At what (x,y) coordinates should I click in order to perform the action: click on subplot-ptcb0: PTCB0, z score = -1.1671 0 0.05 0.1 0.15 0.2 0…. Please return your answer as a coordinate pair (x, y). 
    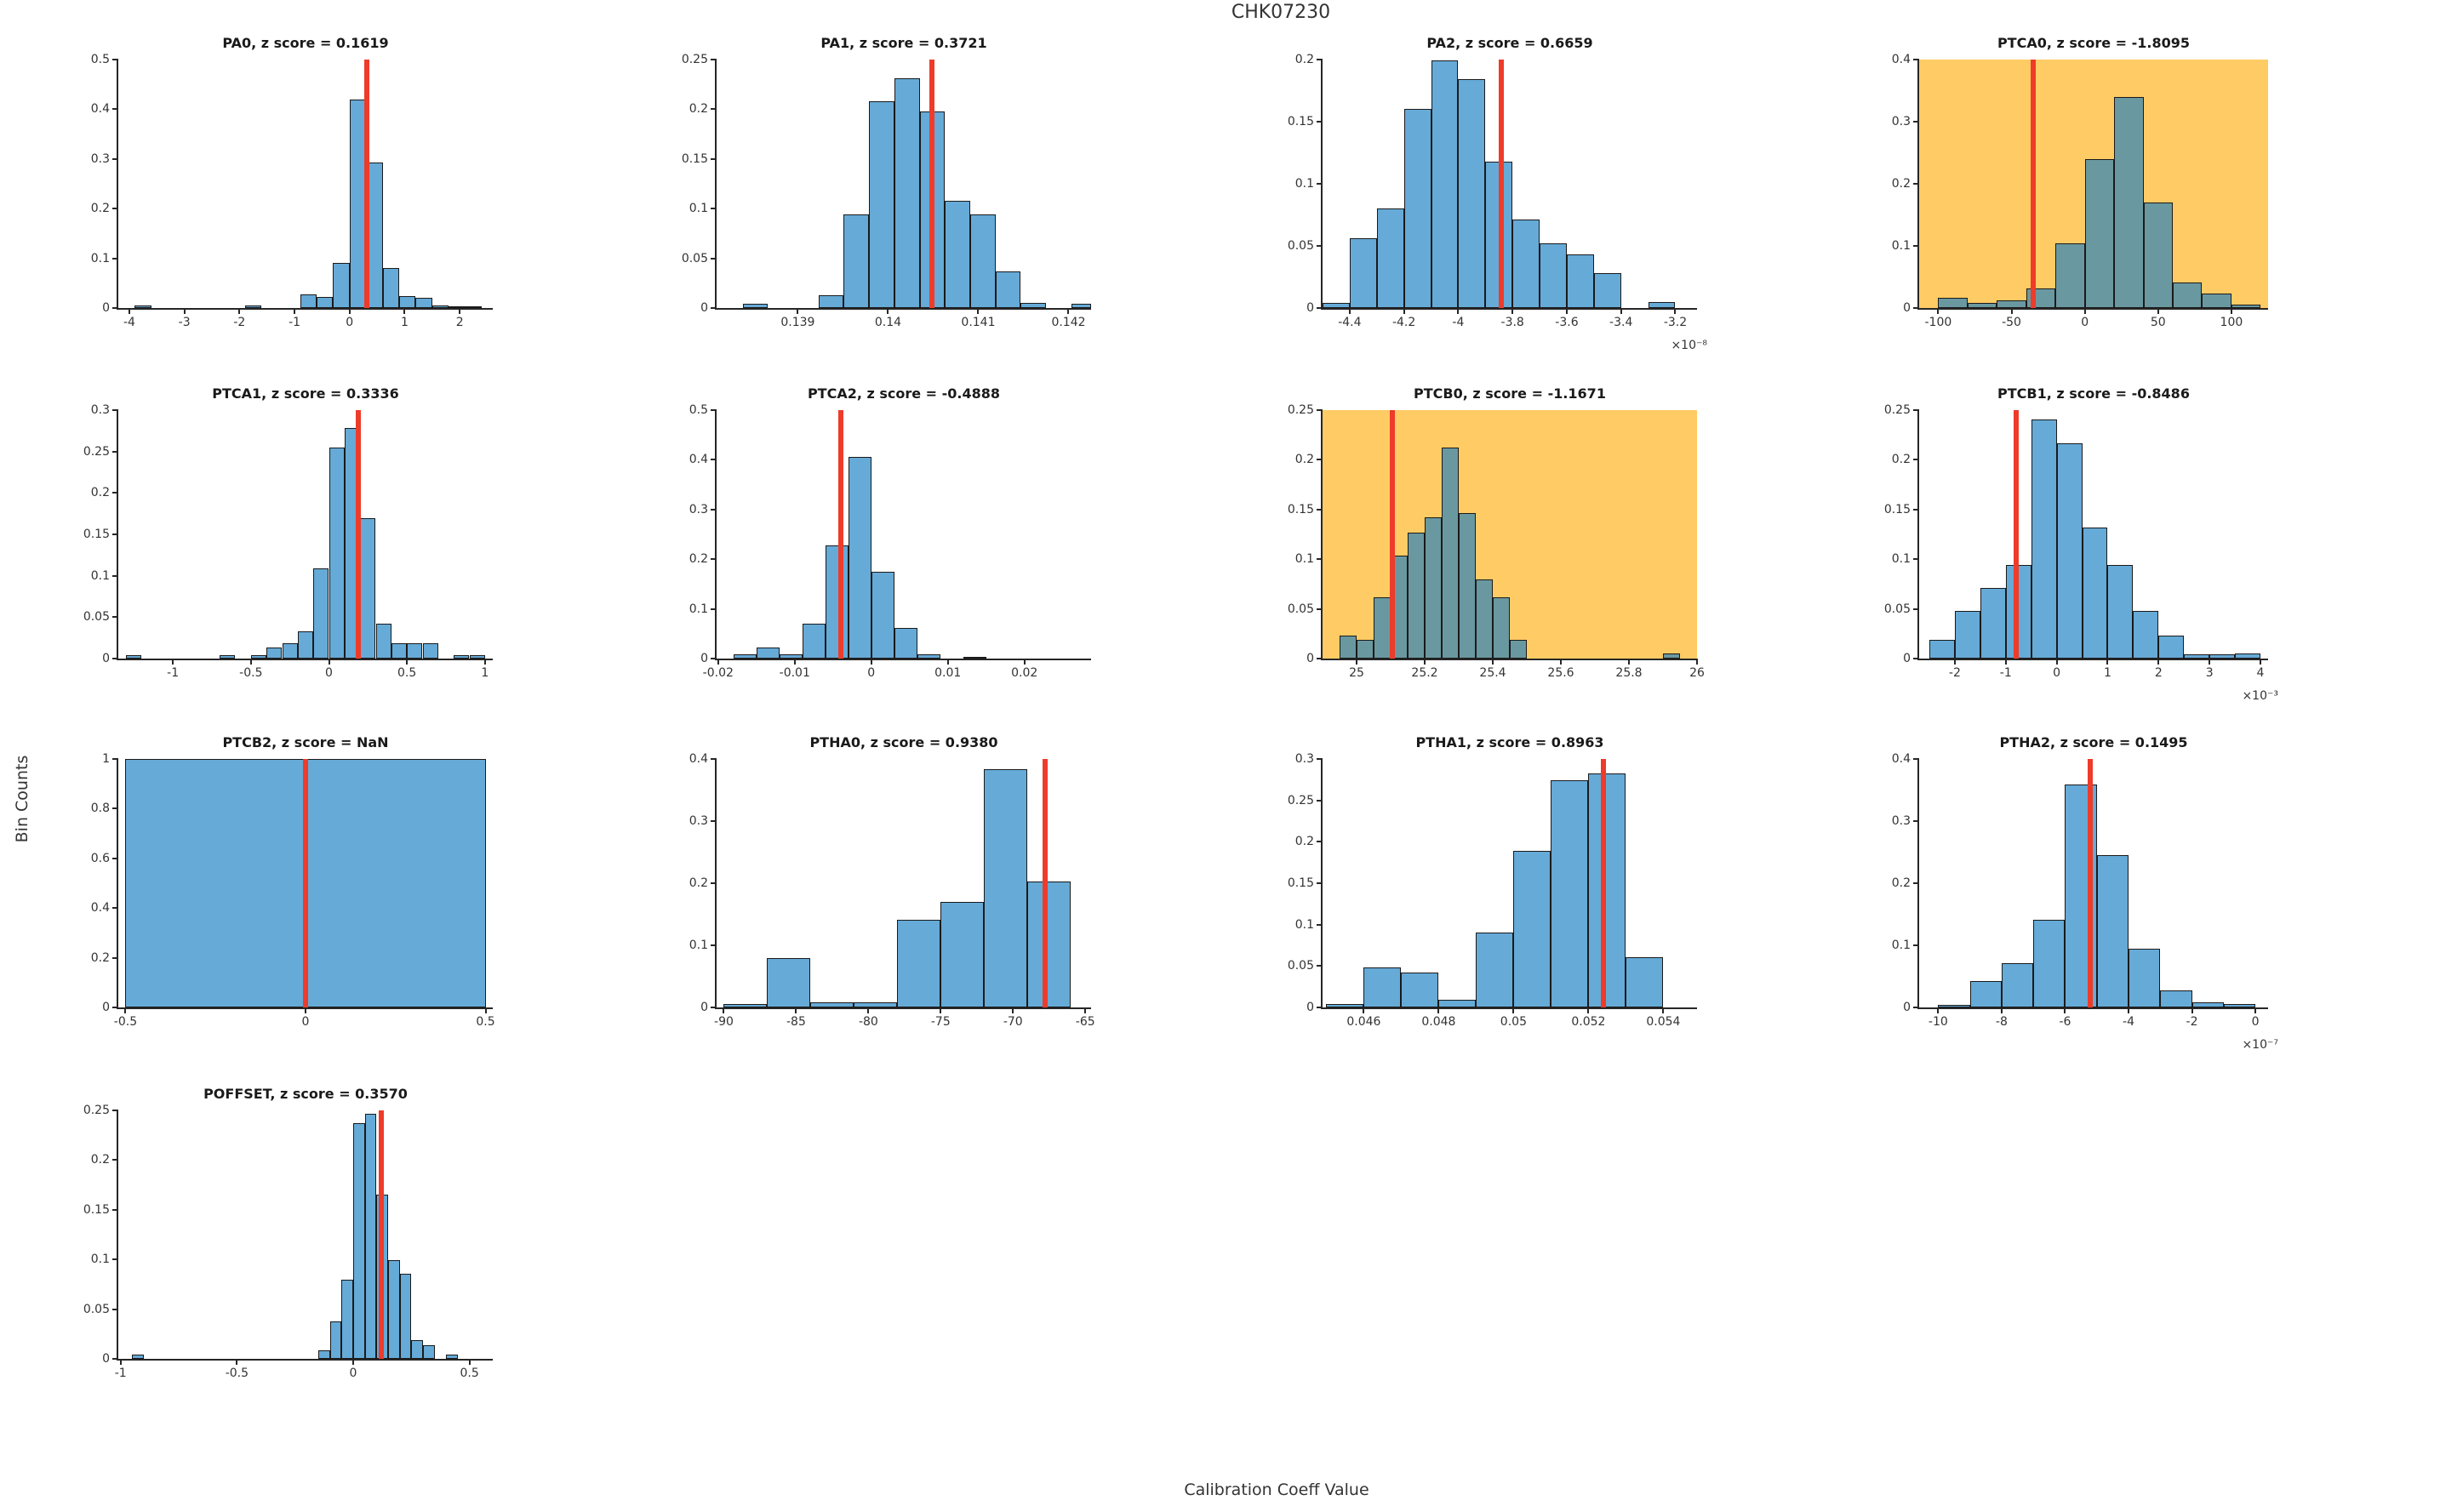
    Looking at the image, I should click on (1496, 532).